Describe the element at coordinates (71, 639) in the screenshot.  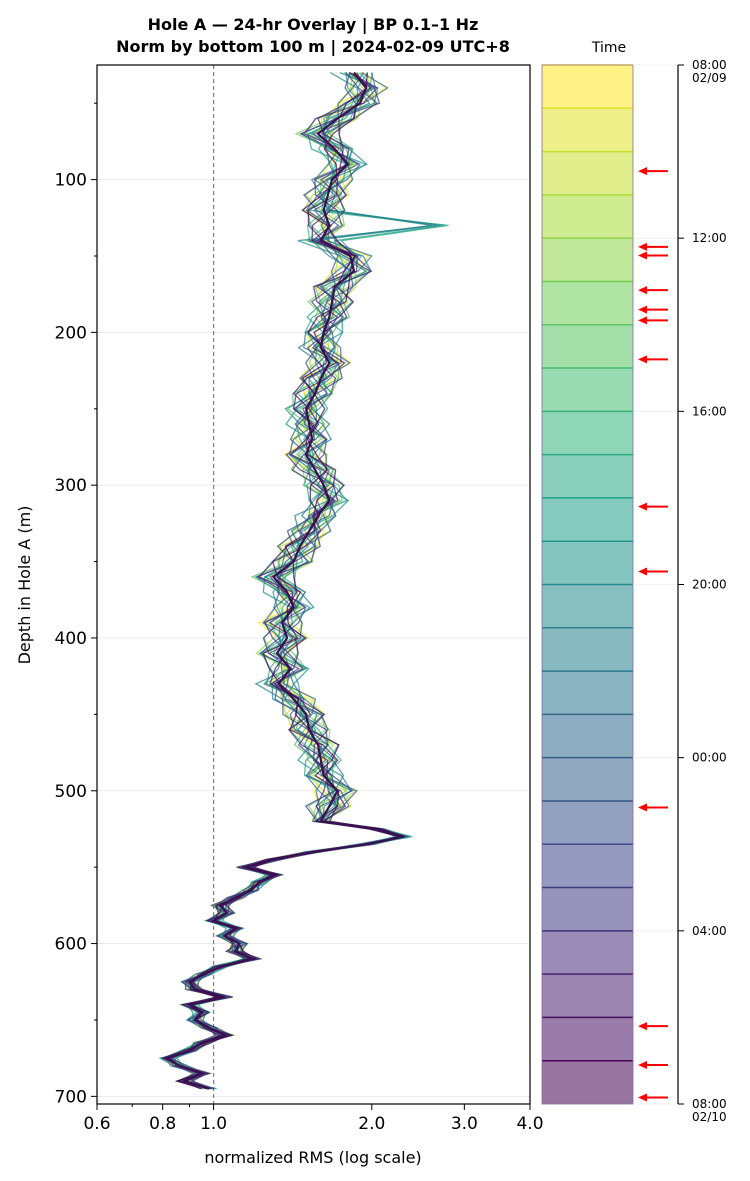
I see `y-tick-label: 400` at that location.